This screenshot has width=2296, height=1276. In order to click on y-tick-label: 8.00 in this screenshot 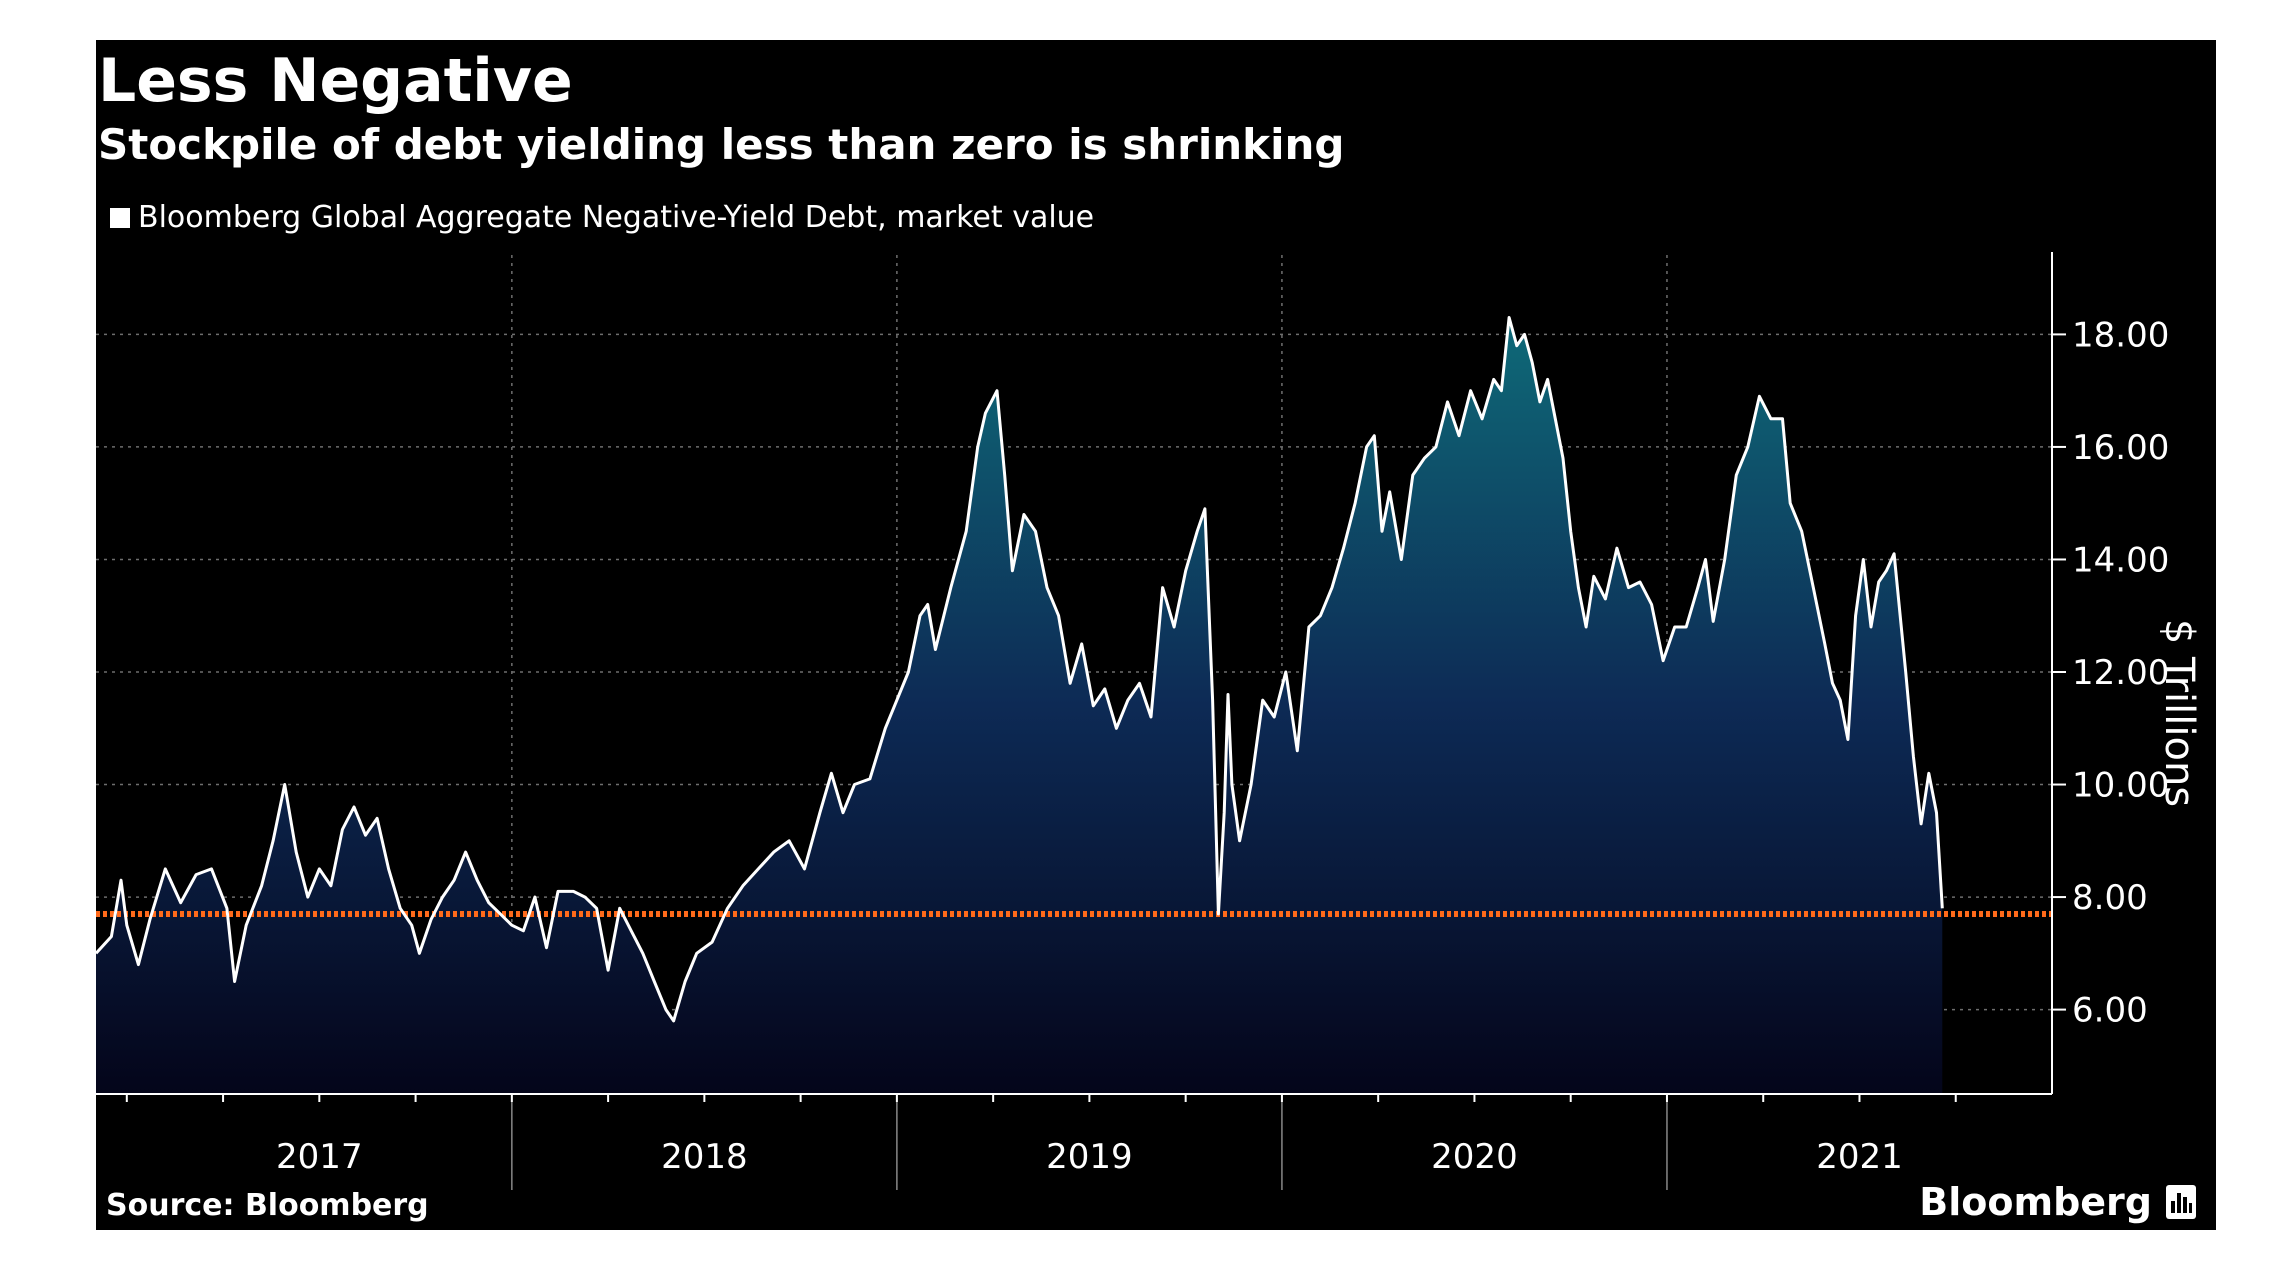, I will do `click(2110, 898)`.